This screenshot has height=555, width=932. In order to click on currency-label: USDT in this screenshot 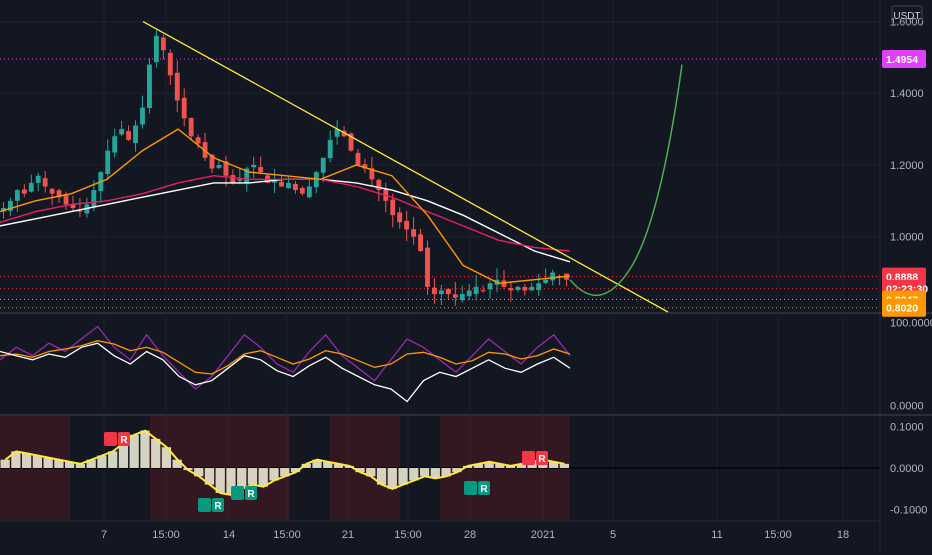, I will do `click(907, 15)`.